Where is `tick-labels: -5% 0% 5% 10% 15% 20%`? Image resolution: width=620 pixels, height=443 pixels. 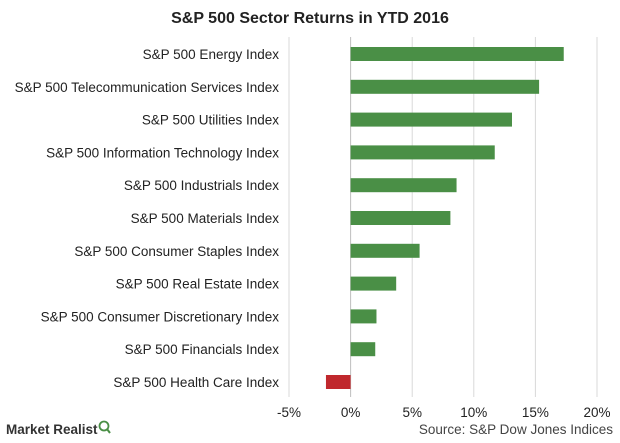
tick-labels: -5% 0% 5% 10% 15% 20% is located at coordinates (444, 412).